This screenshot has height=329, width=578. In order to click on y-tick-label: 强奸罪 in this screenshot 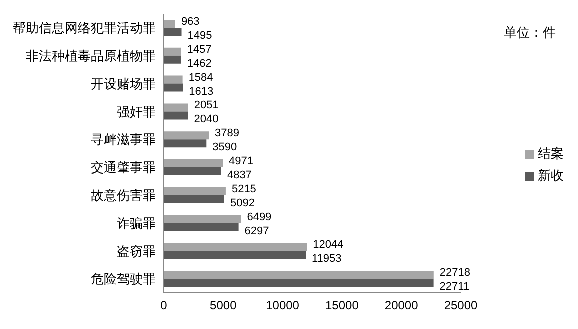, I will do `click(136, 112)`.